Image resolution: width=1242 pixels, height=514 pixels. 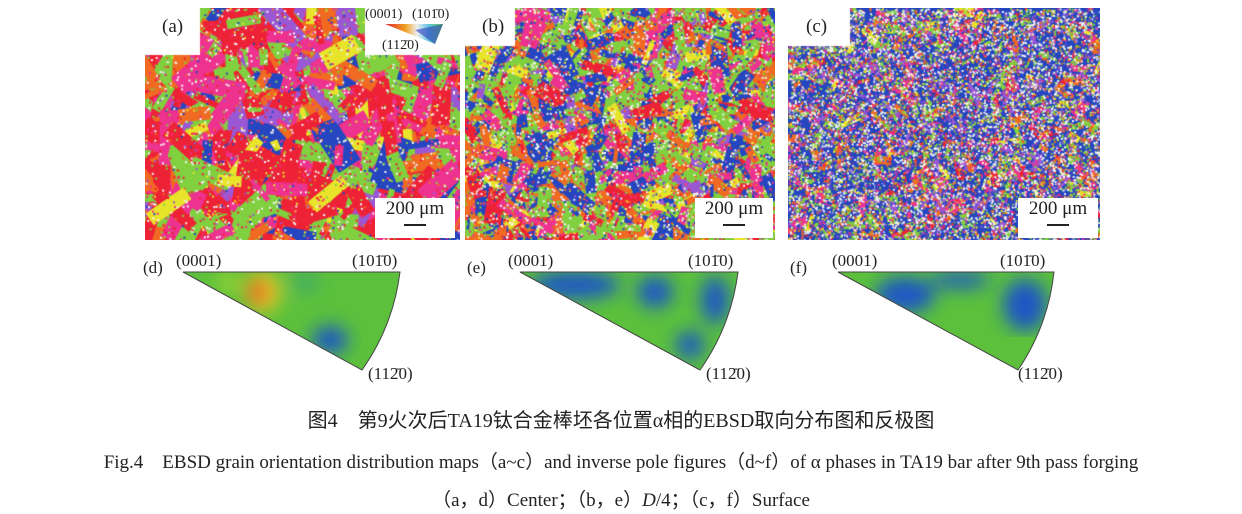 What do you see at coordinates (629, 321) in the screenshot?
I see `ipf-e` at bounding box center [629, 321].